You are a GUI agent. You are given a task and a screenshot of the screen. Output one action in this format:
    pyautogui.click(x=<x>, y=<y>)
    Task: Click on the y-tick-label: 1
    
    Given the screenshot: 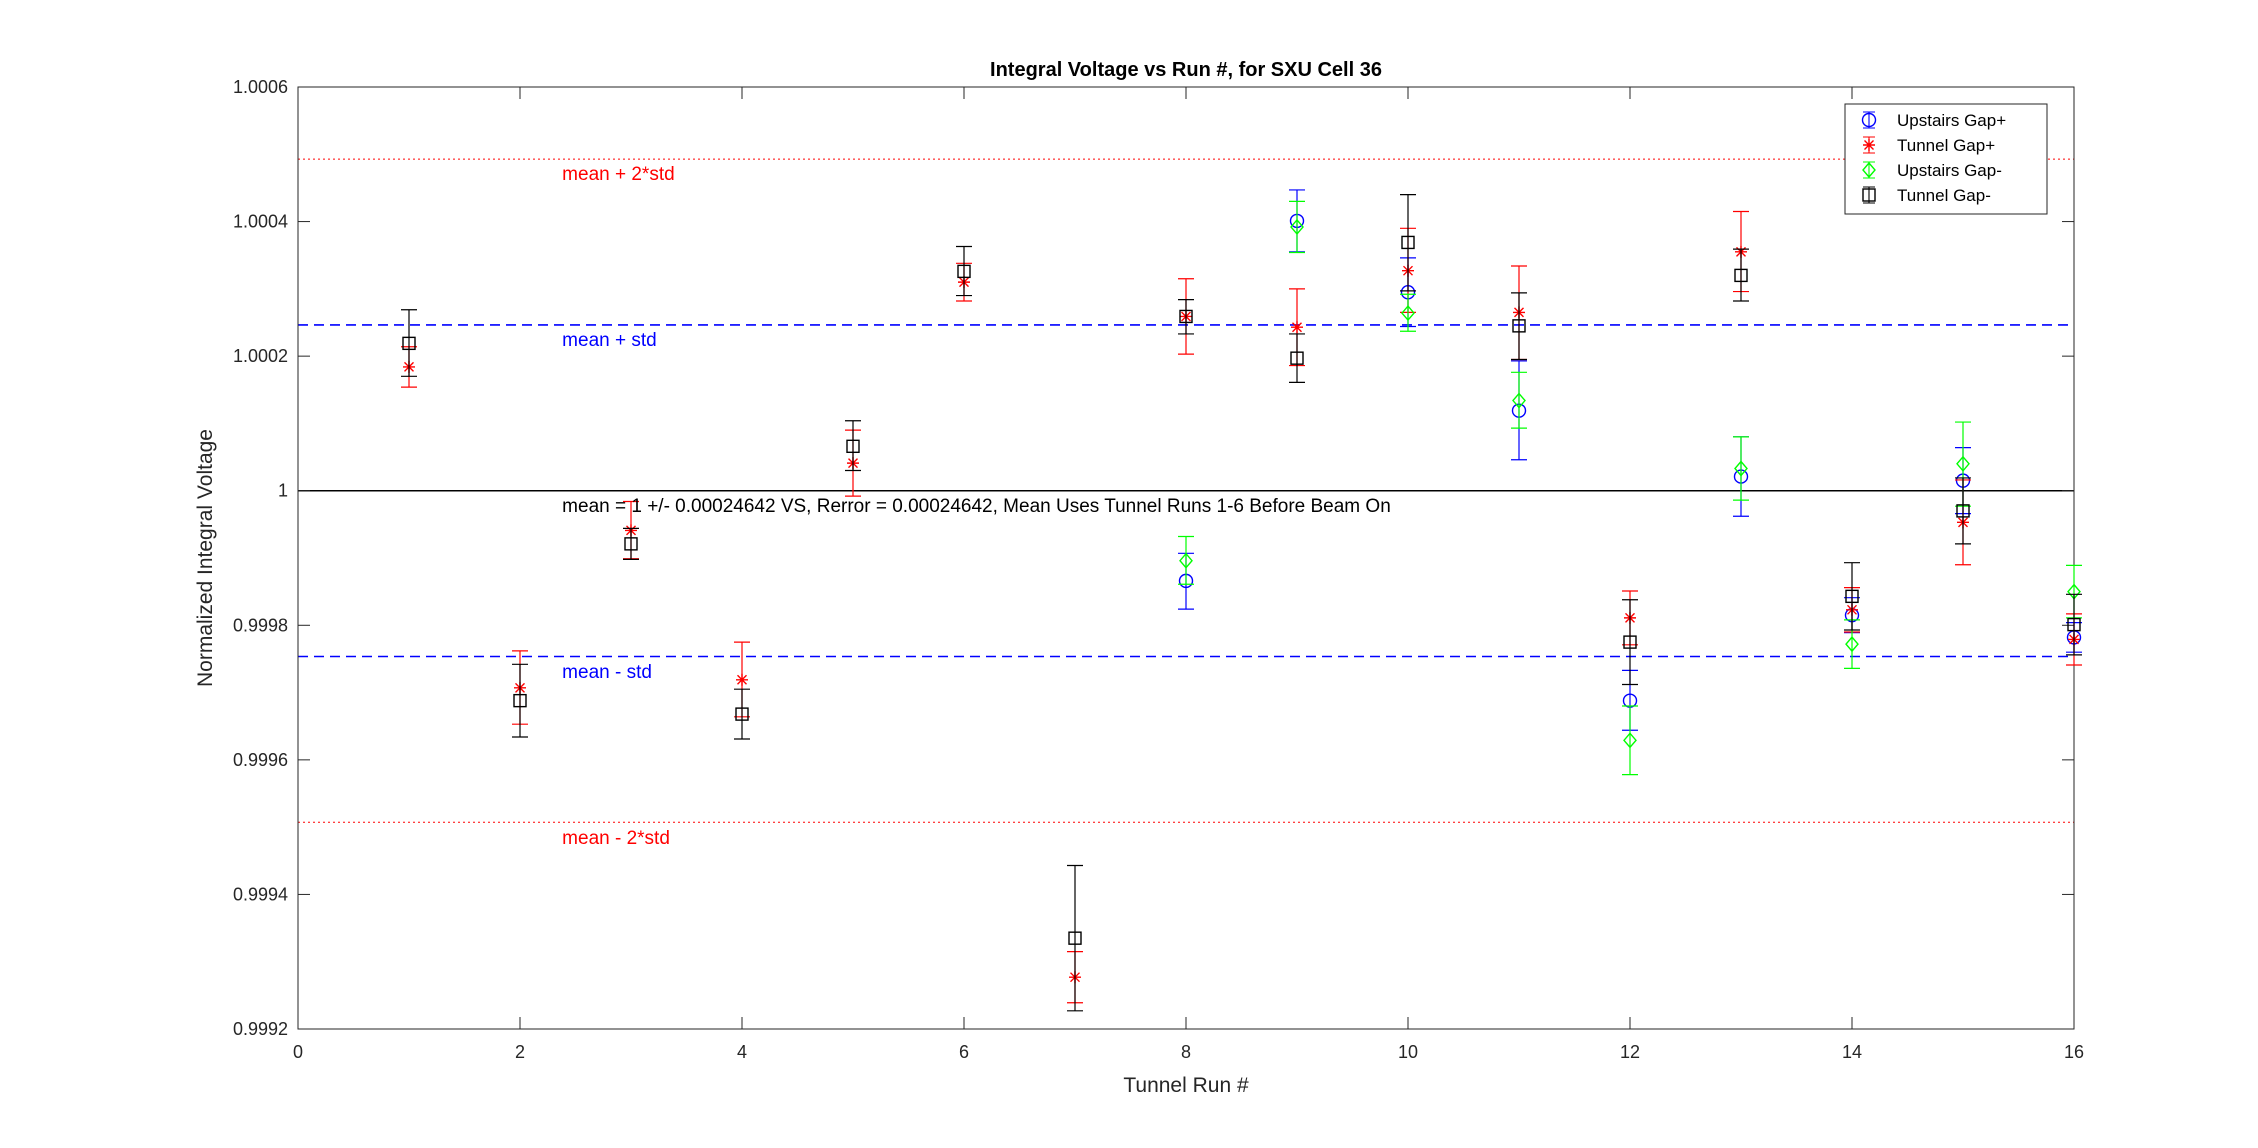 What is the action you would take?
    pyautogui.click(x=283, y=491)
    